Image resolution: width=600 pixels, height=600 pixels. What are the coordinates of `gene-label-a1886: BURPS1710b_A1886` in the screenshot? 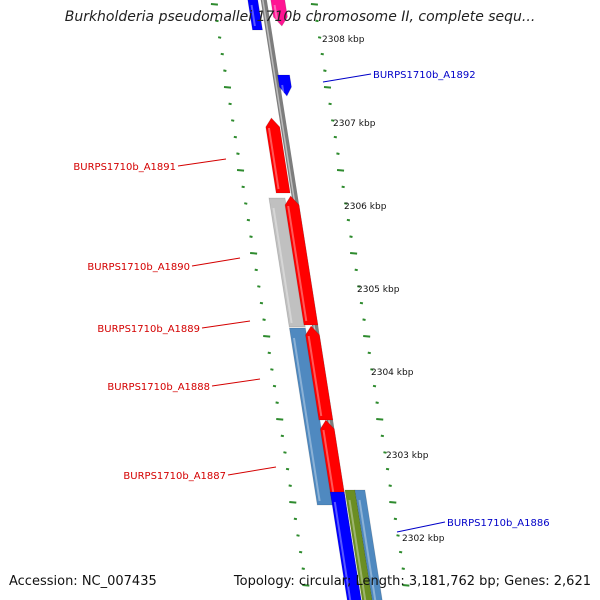 It's located at (498, 523).